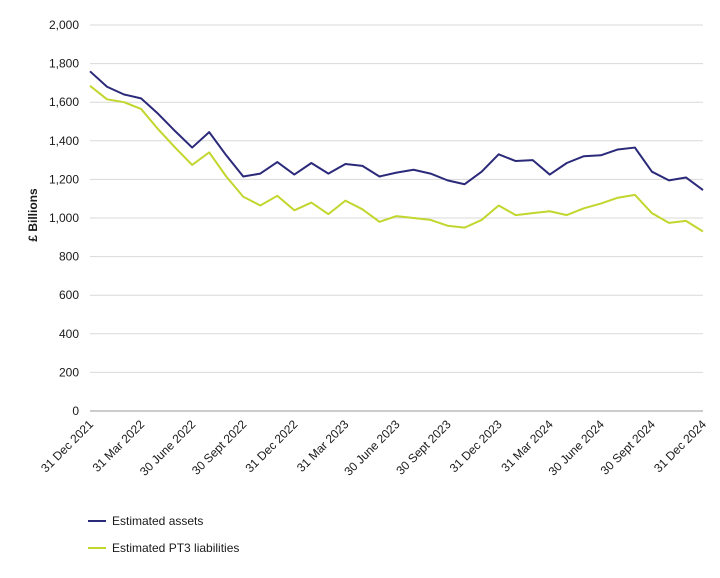  I want to click on y-tick-label: 200, so click(69, 372).